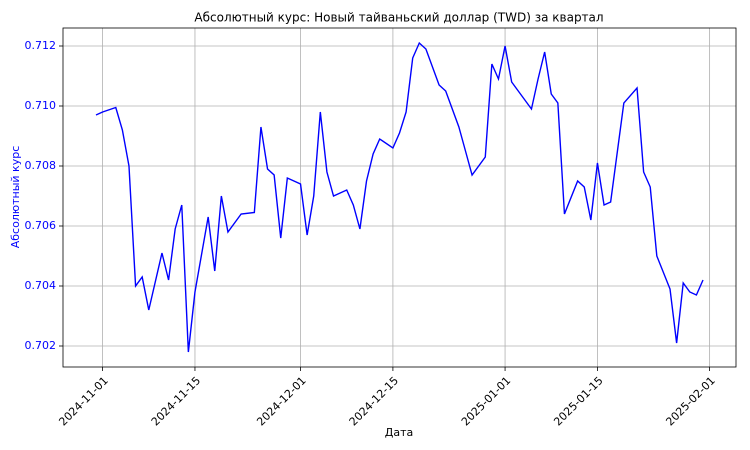 Image resolution: width=750 pixels, height=450 pixels. What do you see at coordinates (374, 401) in the screenshot?
I see `x-tick-label: 2024-12-15` at bounding box center [374, 401].